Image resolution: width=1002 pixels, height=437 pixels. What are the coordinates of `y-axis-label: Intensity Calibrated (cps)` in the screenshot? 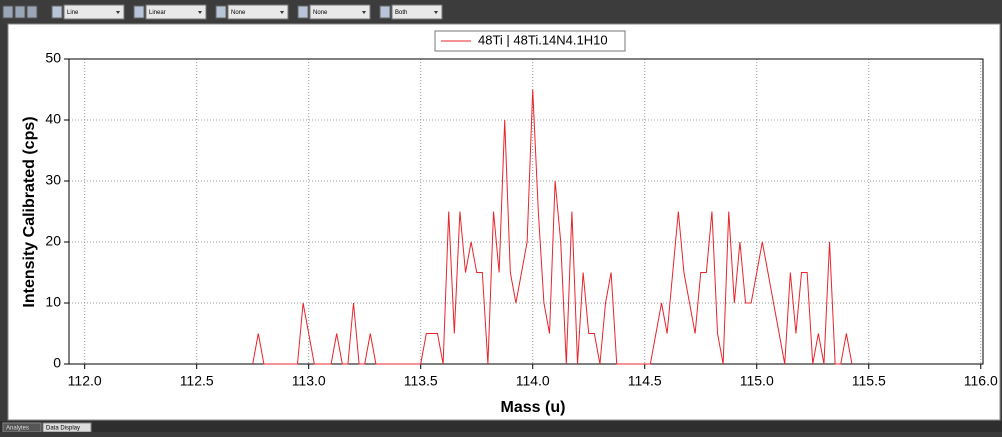 It's located at (29, 211).